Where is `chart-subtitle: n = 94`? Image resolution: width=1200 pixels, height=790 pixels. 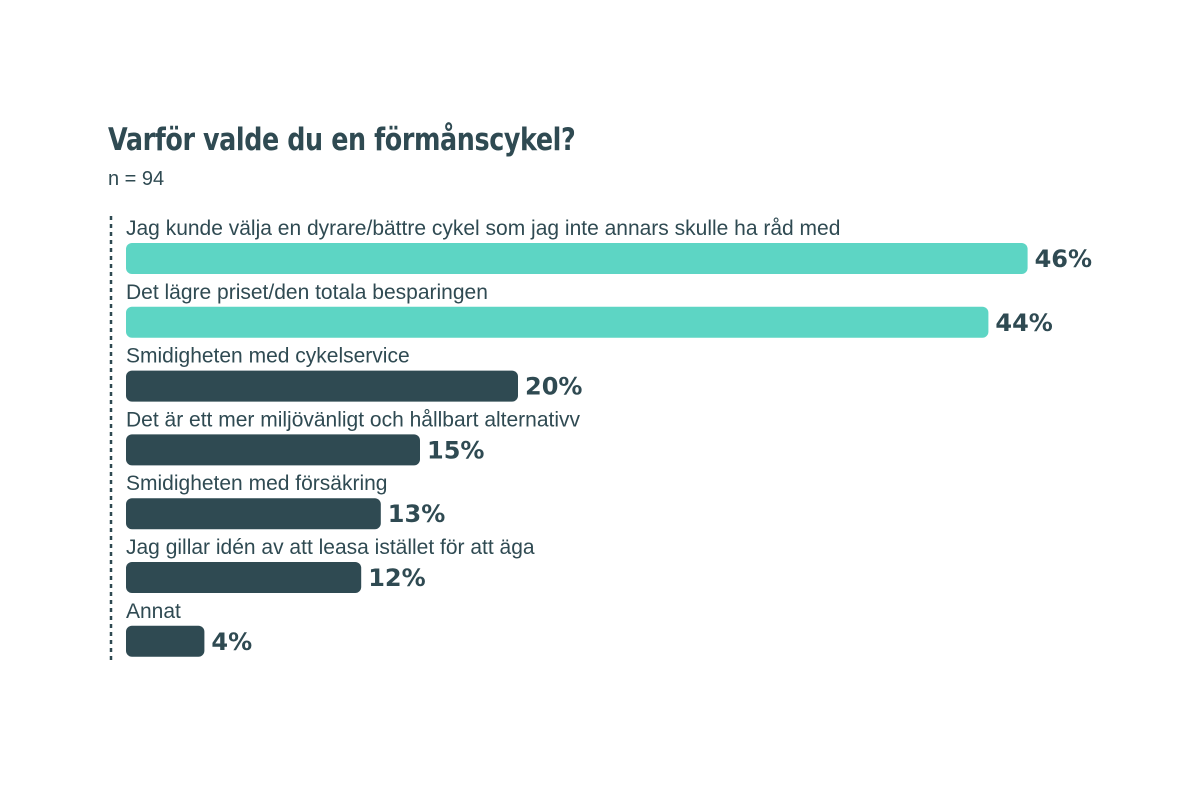 chart-subtitle: n = 94 is located at coordinates (136, 179).